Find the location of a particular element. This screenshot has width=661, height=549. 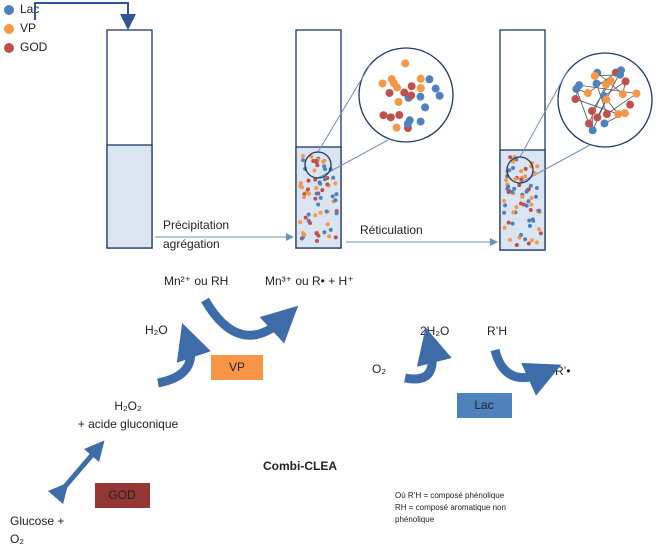

legend-label: GOD is located at coordinates (34, 47).